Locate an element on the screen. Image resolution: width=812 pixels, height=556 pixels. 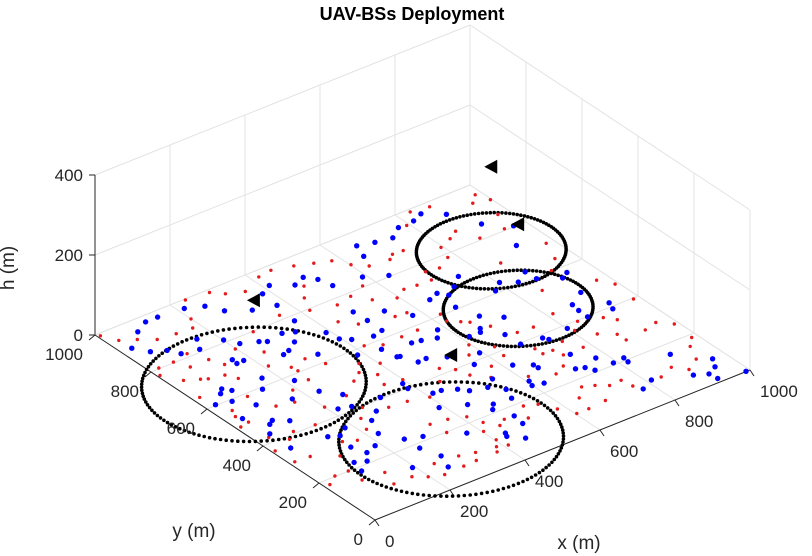
floor-grid-line is located at coordinates (310, 397).